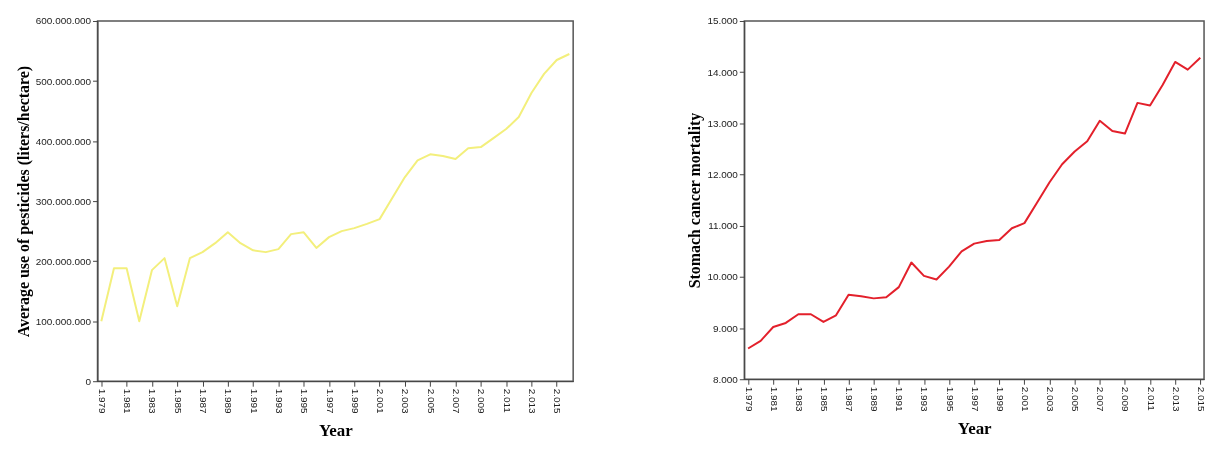 Image resolution: width=1214 pixels, height=452 pixels. Describe the element at coordinates (723, 123) in the screenshot. I see `y-tick-label: 13.000` at that location.